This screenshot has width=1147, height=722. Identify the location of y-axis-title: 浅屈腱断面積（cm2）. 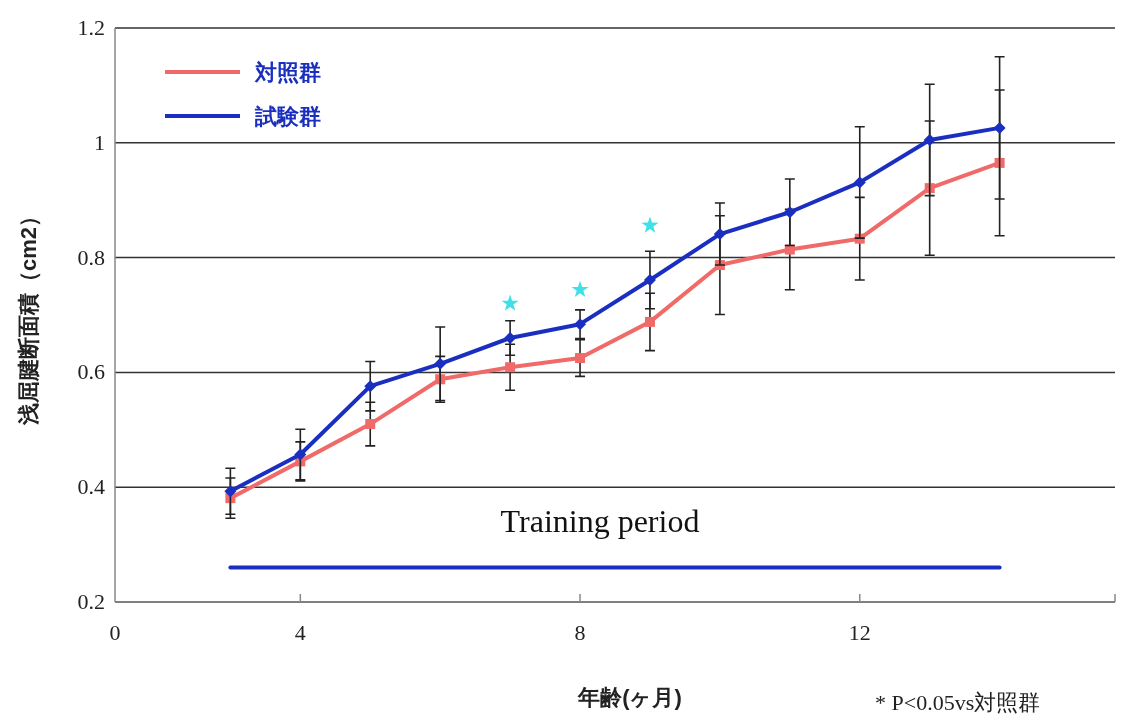
(28, 315).